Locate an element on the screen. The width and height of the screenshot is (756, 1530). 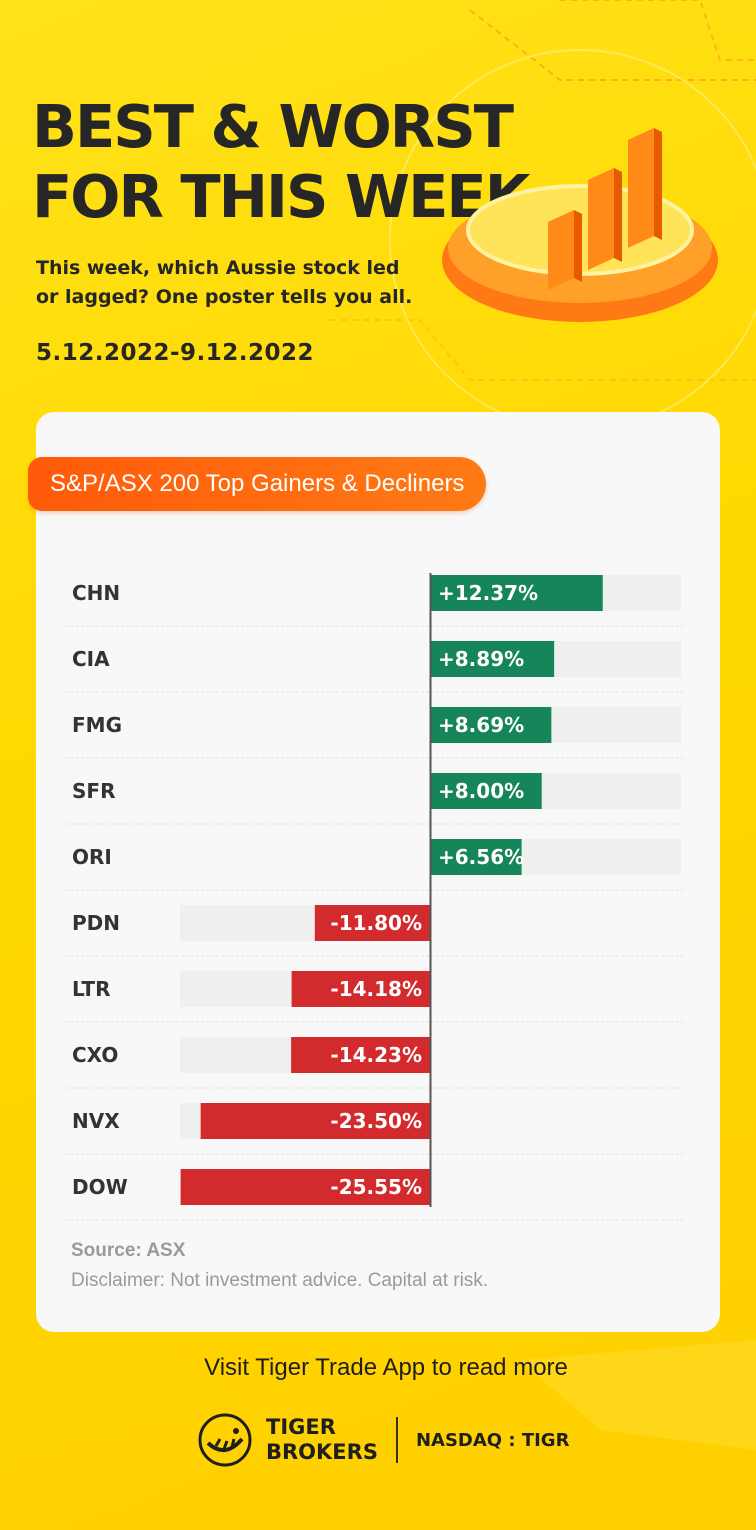
bar-pdn is located at coordinates (372, 923).